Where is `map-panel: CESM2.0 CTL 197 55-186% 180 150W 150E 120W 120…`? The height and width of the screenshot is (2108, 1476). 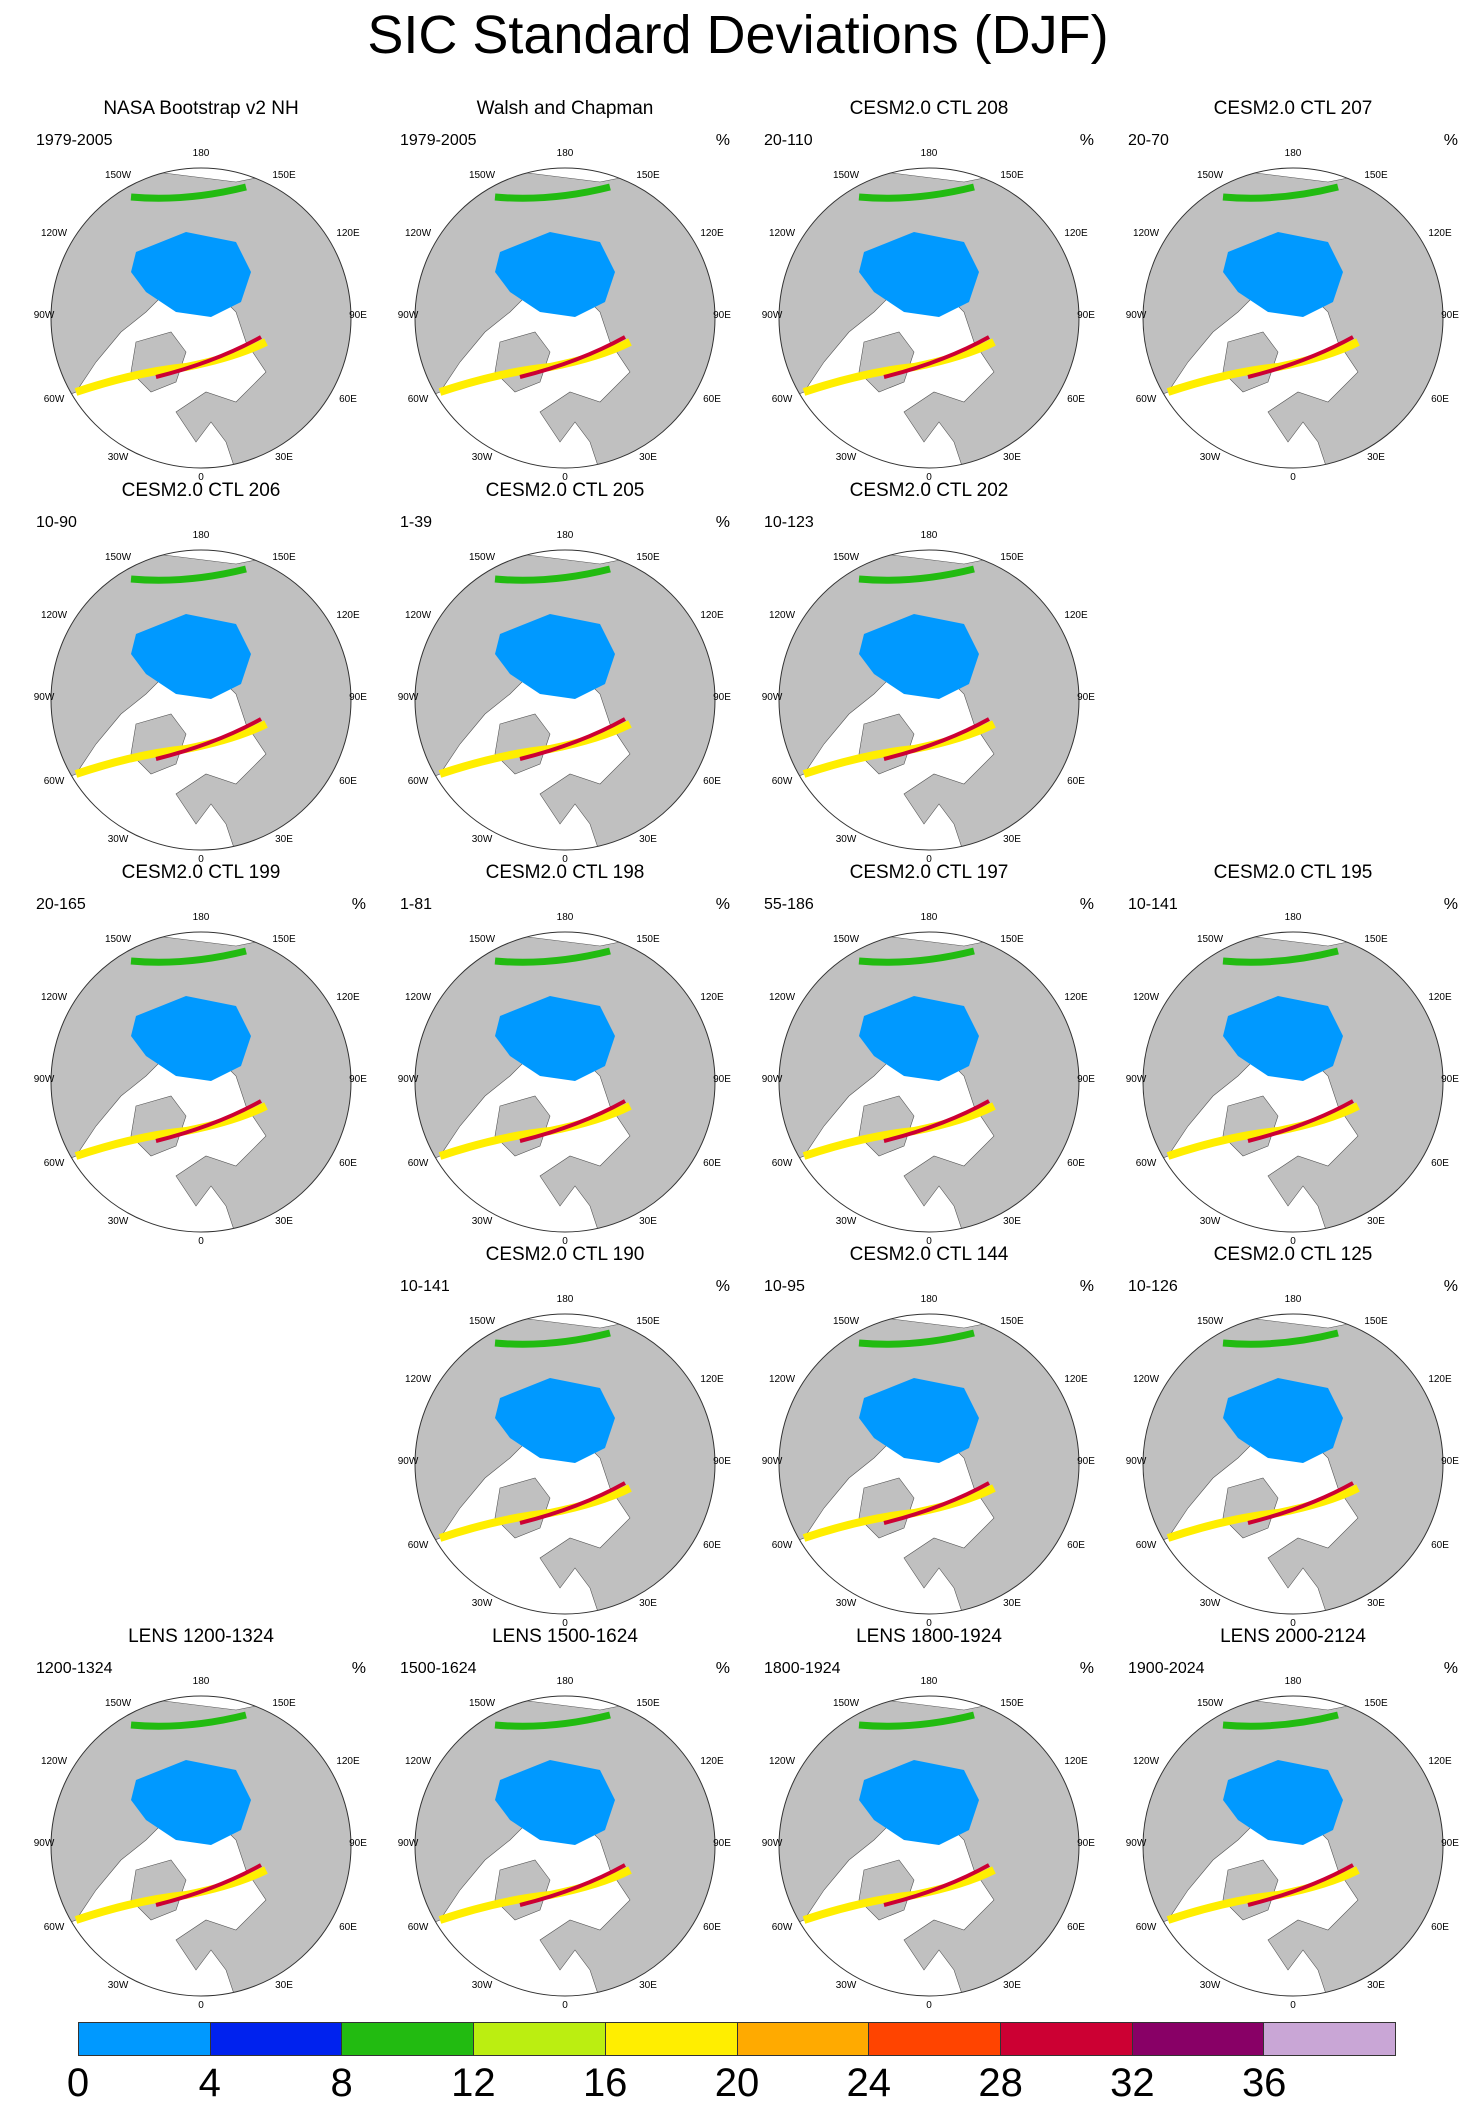 map-panel: CESM2.0 CTL 197 55-186% 180 150W 150E 120W 120… is located at coordinates (929, 1054).